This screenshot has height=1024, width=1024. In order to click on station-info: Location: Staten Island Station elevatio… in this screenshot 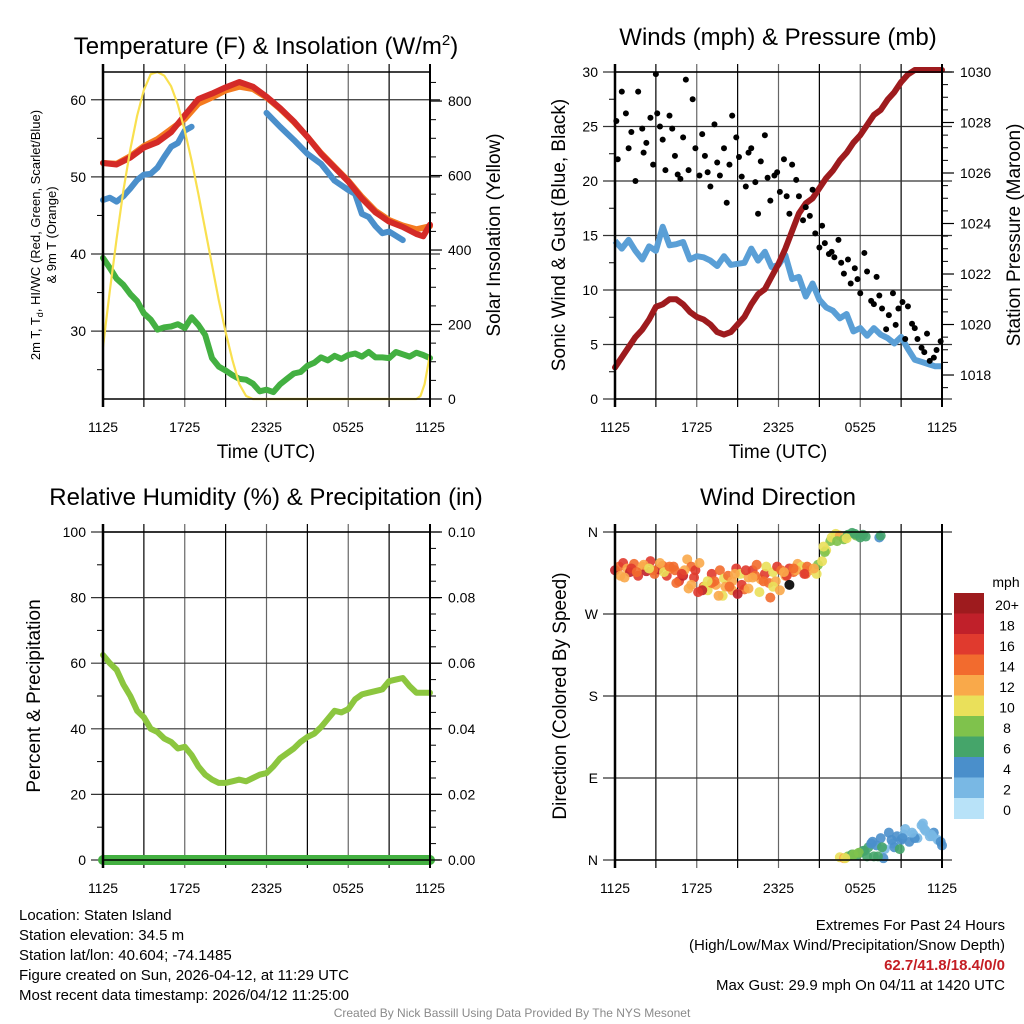, I will do `click(184, 956)`.